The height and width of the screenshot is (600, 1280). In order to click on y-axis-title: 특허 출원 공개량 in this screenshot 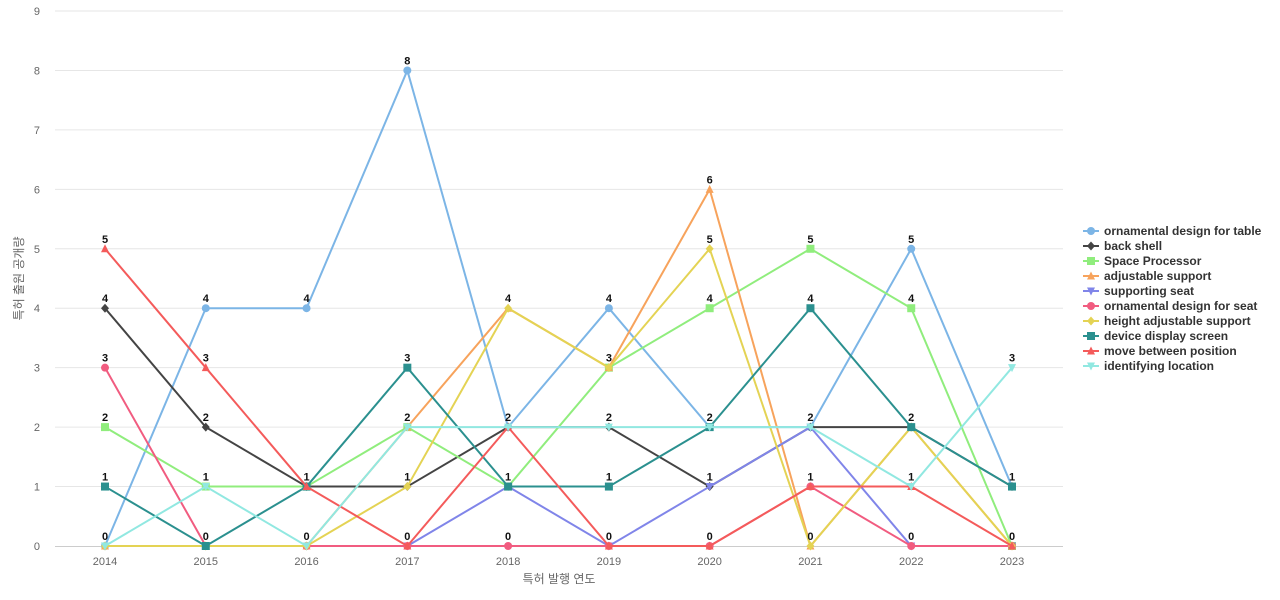, I will do `click(19, 279)`.